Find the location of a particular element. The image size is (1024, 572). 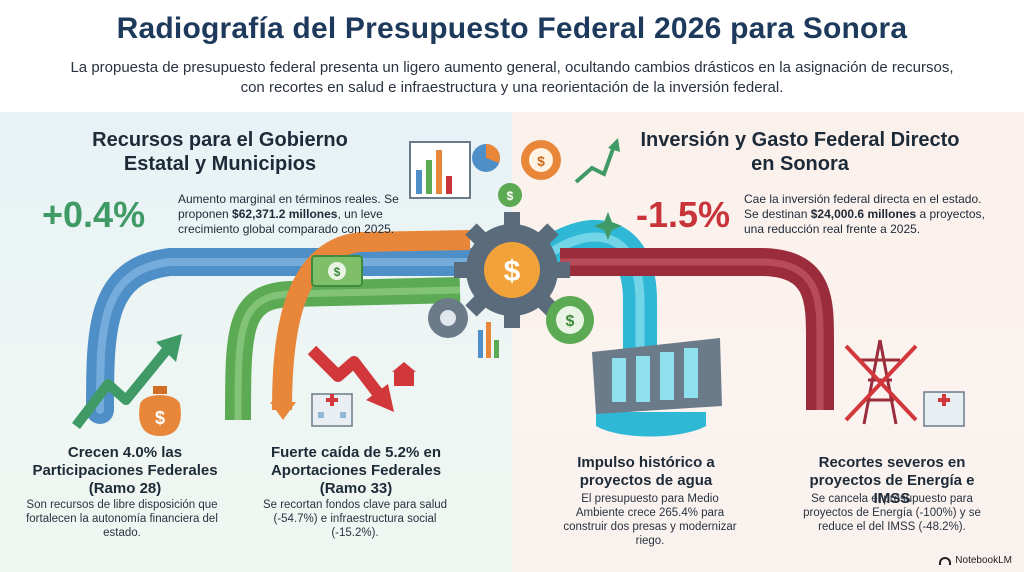

small-gear-dollar-icon: $ is located at coordinates (570, 320).